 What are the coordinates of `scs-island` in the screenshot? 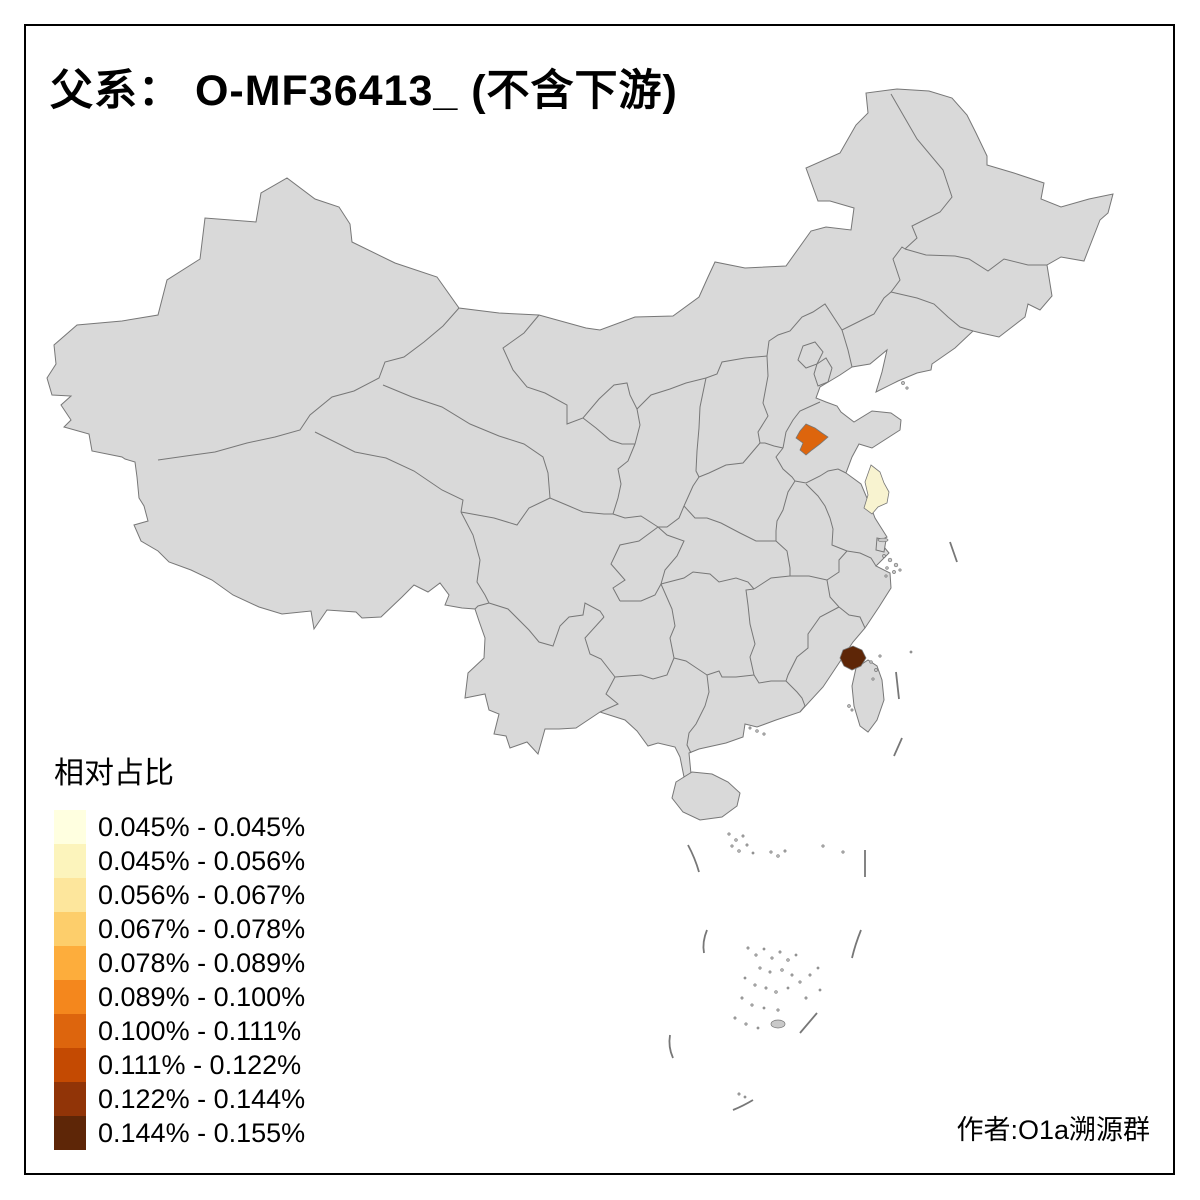 It's located at (778, 1024).